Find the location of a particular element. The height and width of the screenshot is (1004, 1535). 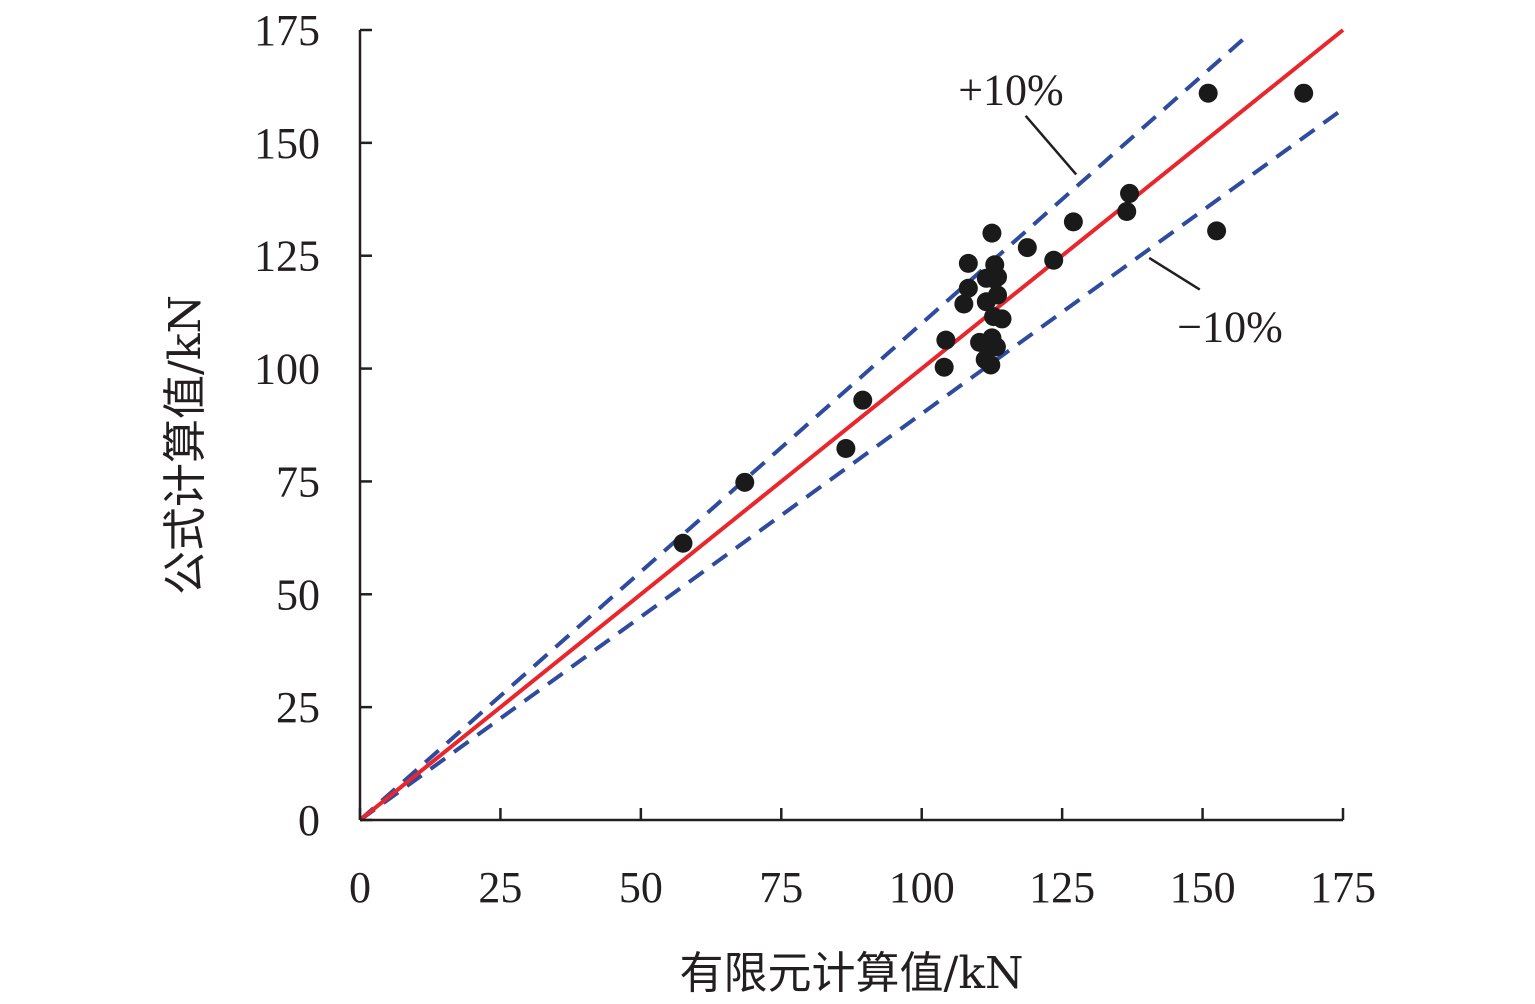

annotation-minus10: −10% is located at coordinates (1229, 326).